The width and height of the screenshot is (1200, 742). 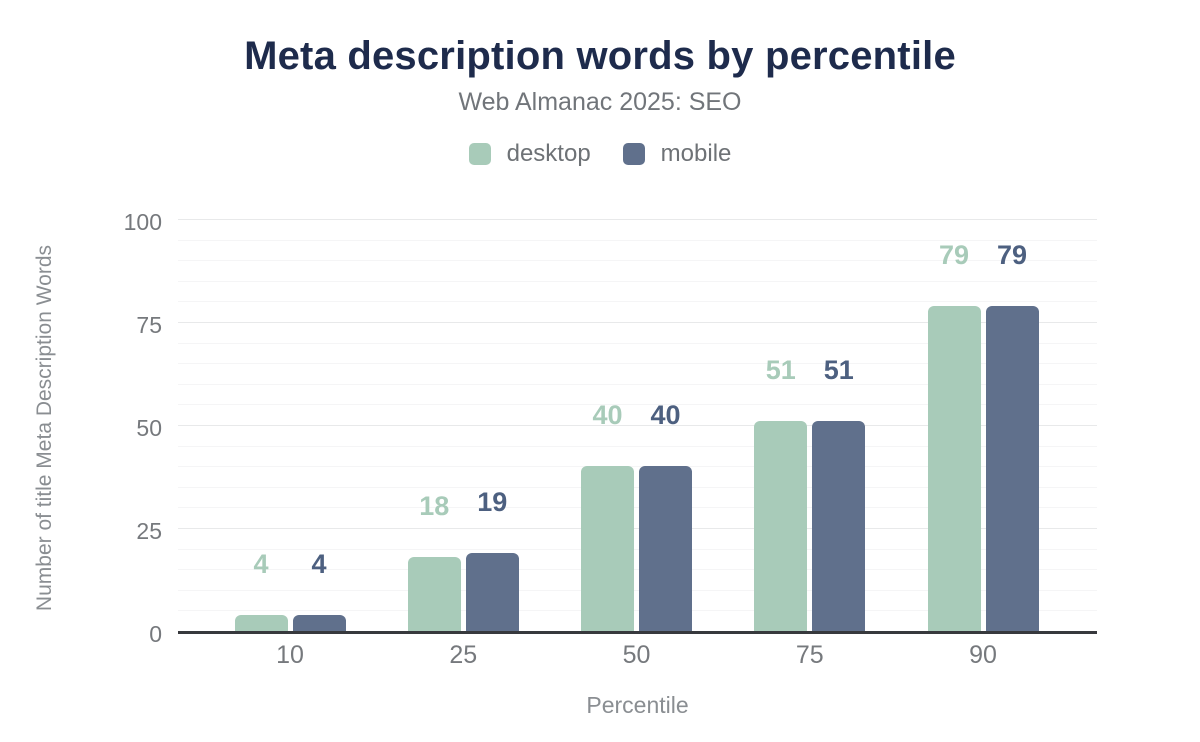 What do you see at coordinates (463, 655) in the screenshot?
I see `x-tick-label: 25` at bounding box center [463, 655].